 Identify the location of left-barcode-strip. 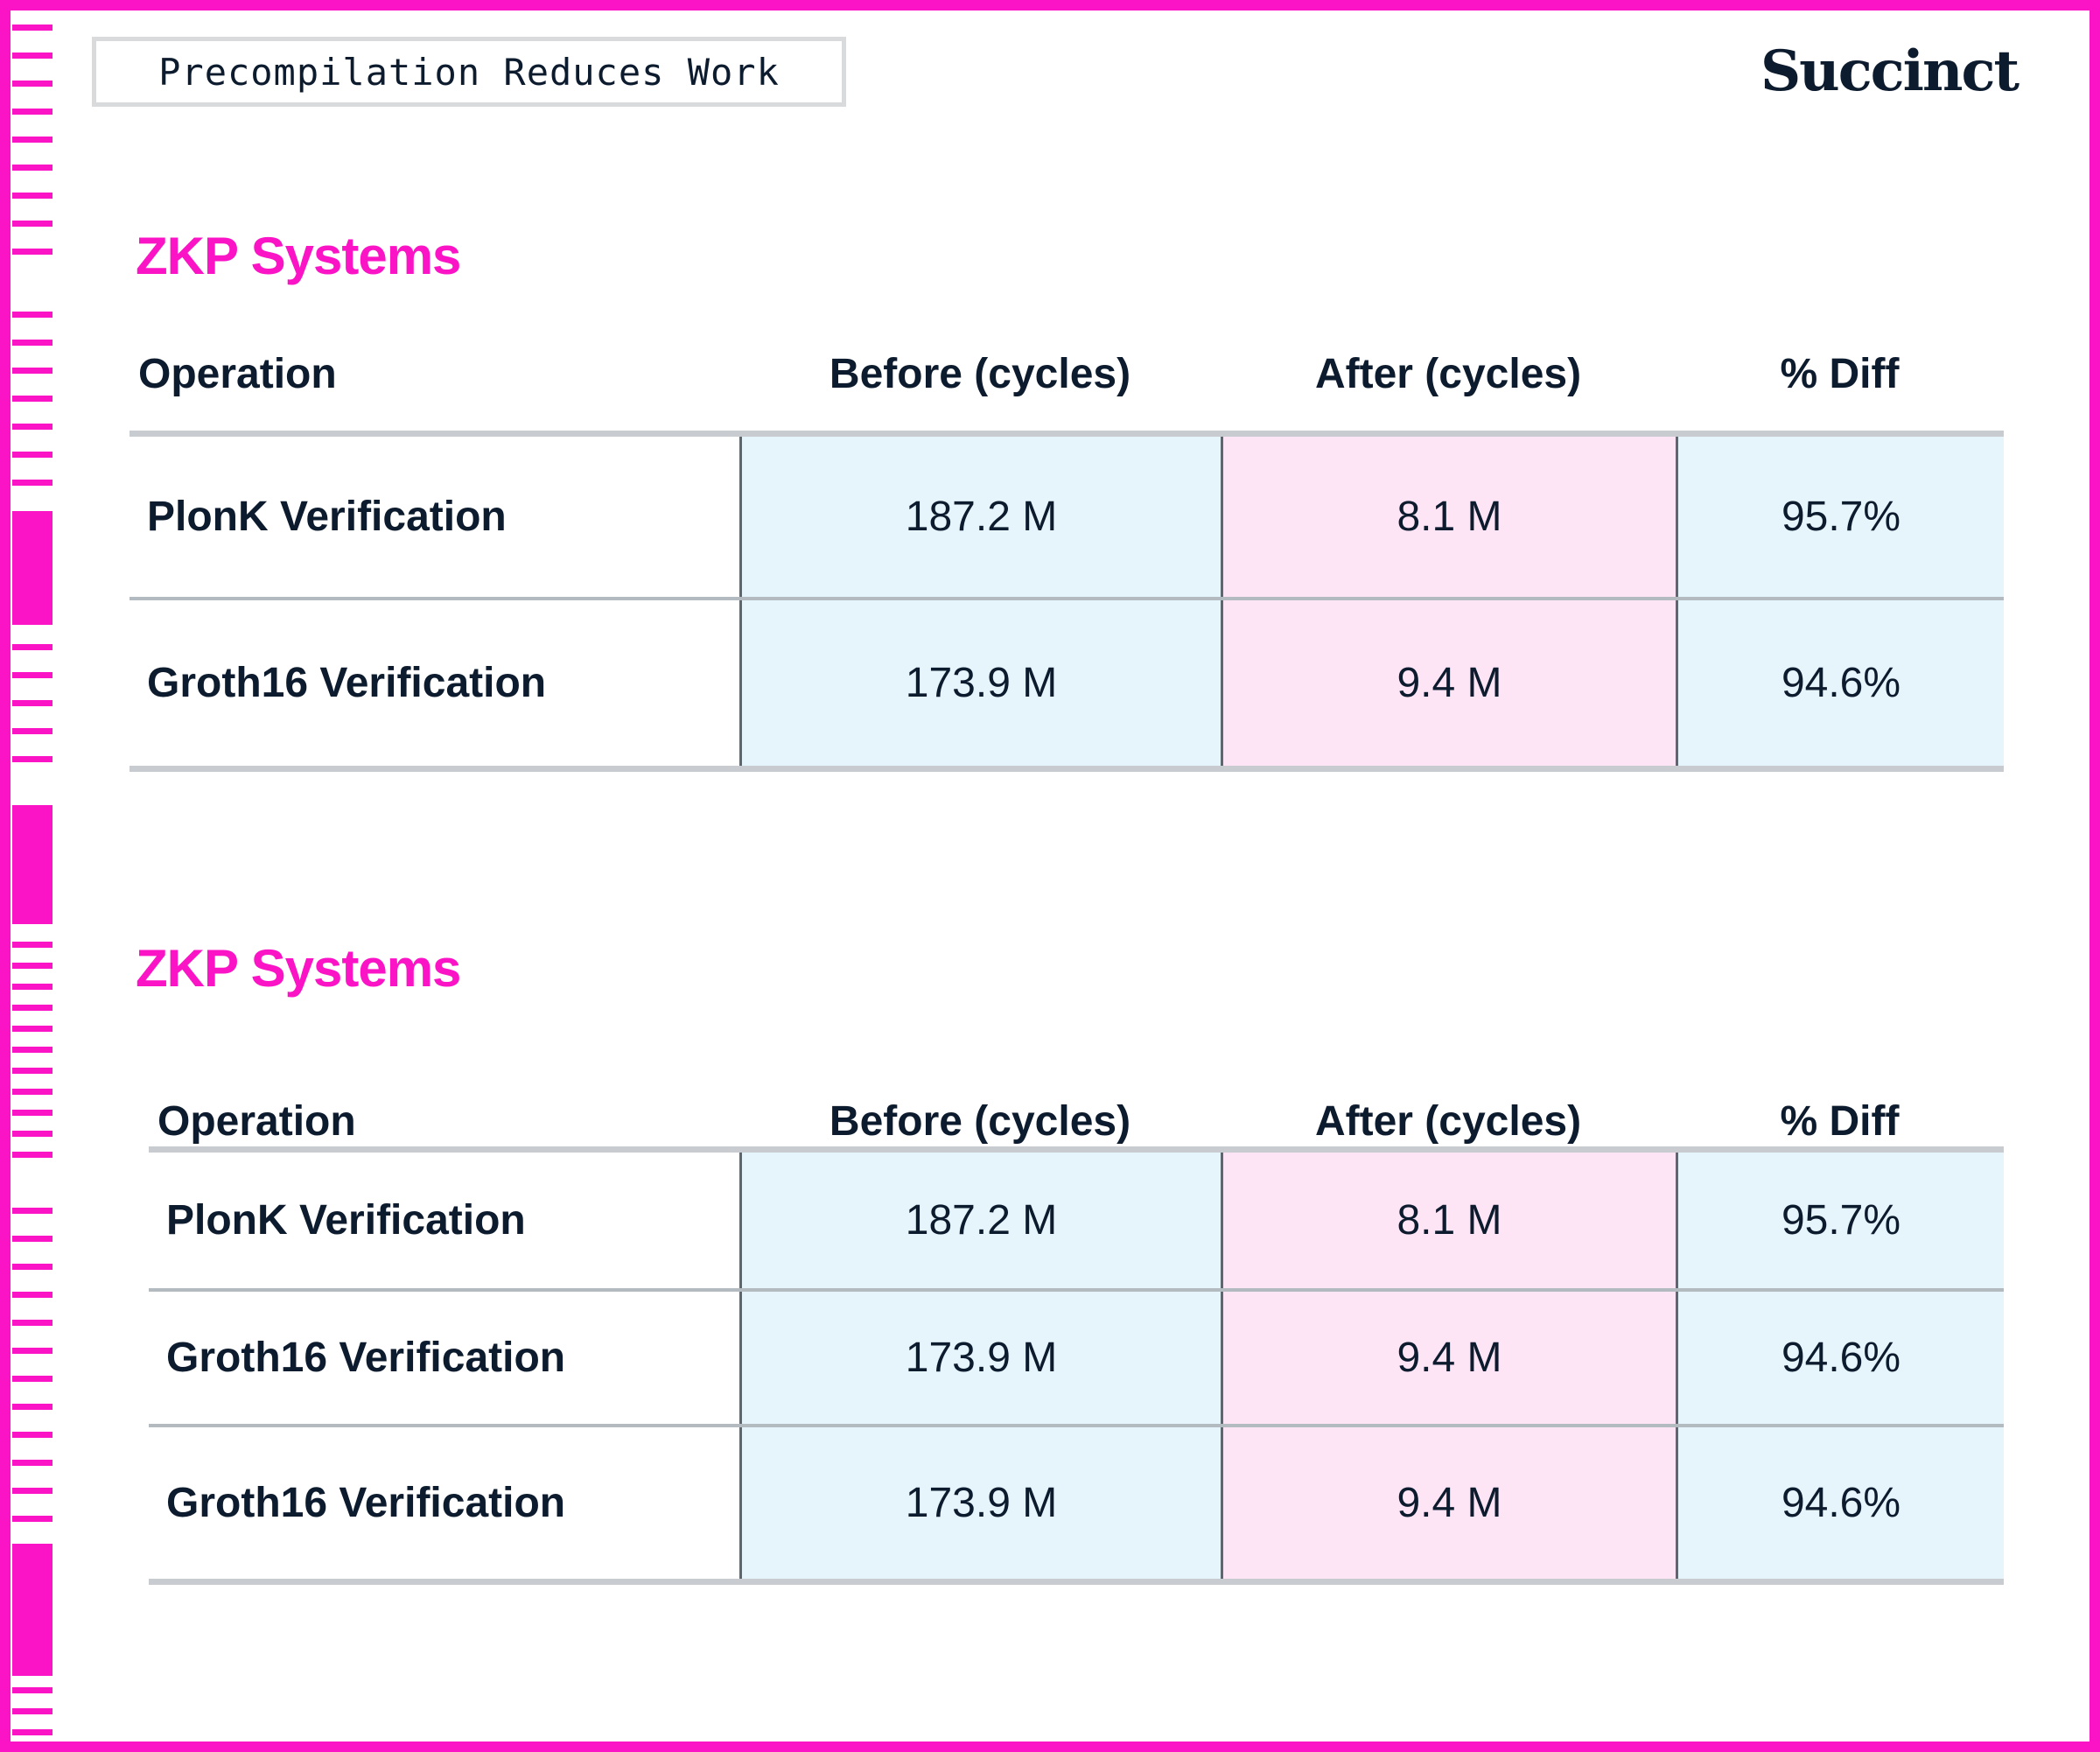
(32, 876).